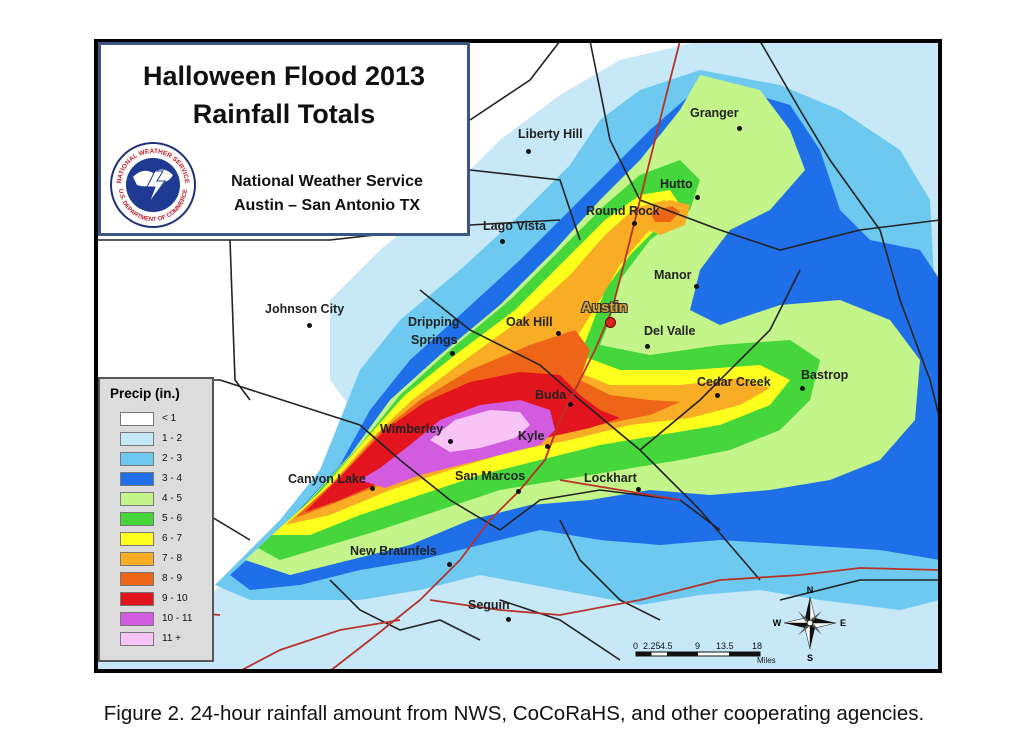  Describe the element at coordinates (393, 551) in the screenshot. I see `city-label-new-braunfels: New Braunfels` at that location.